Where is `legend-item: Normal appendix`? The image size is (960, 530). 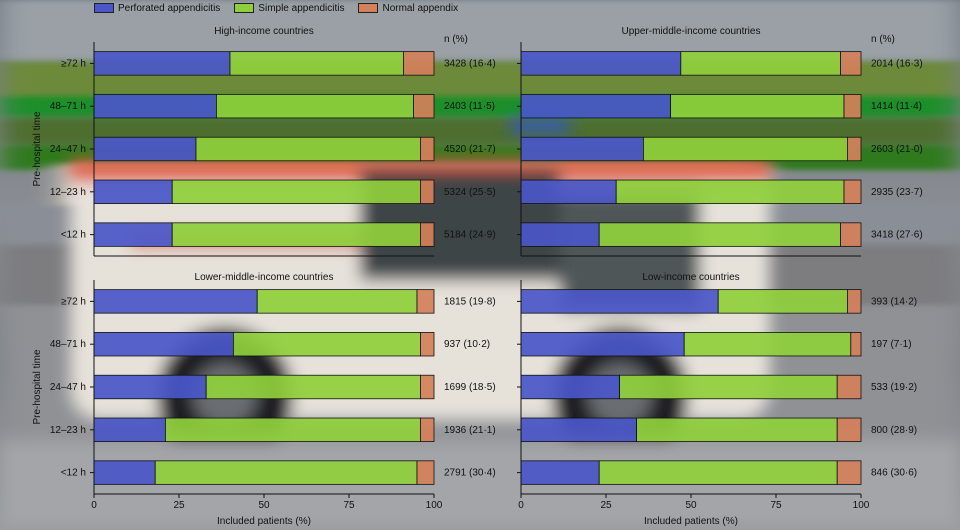
legend-item: Normal appendix is located at coordinates (408, 8).